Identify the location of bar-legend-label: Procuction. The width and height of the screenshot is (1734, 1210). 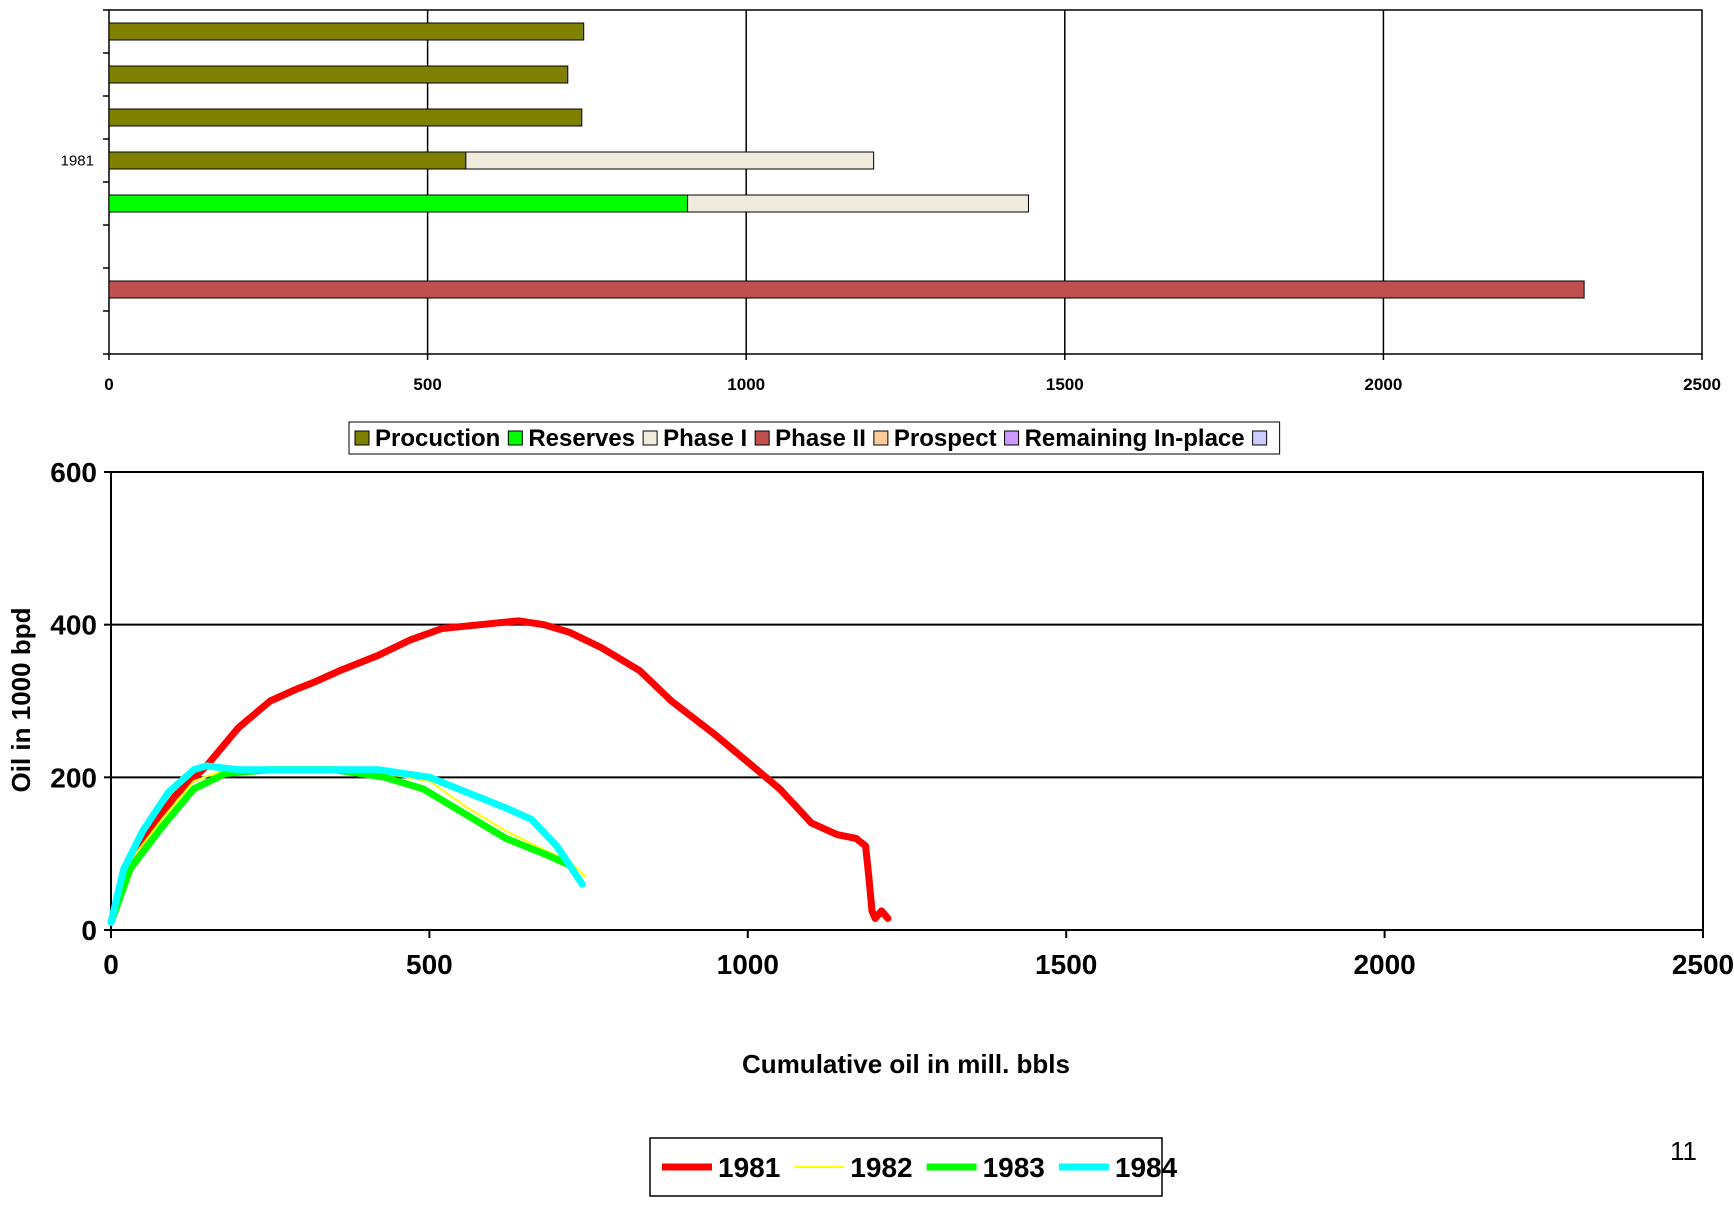
(437, 438).